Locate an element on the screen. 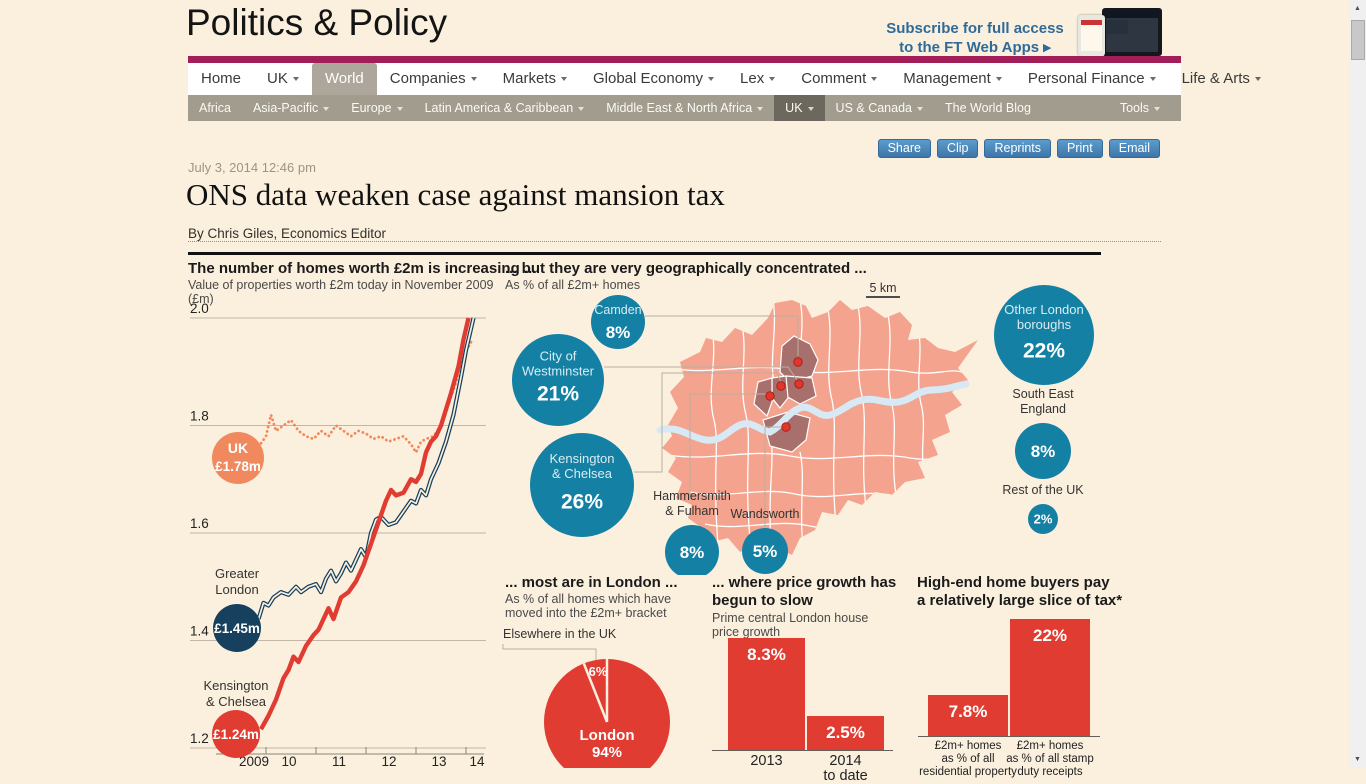 This screenshot has width=1366, height=784. bar-2m-homes is located at coordinates (1050, 677).